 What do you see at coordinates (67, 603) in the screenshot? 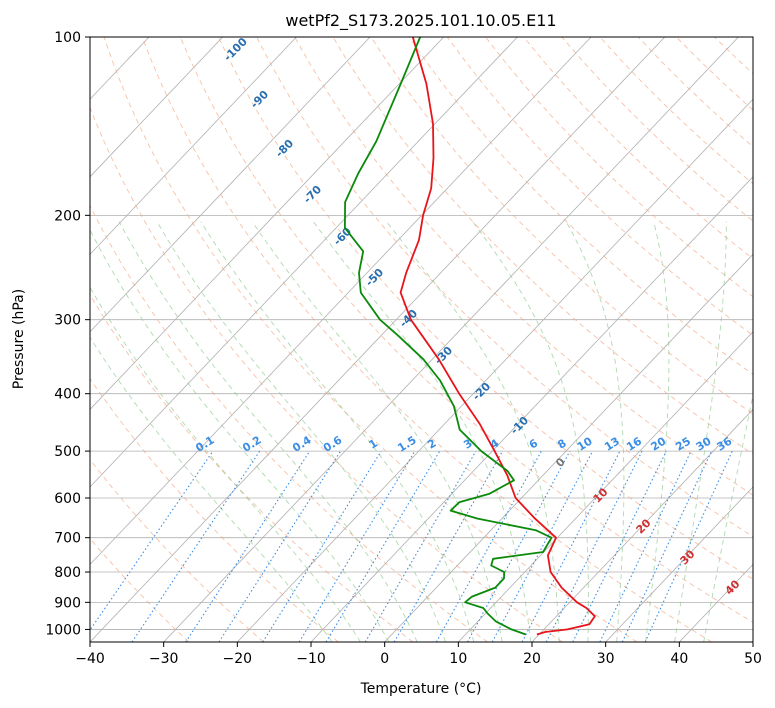
I see `y-tick-label: 900` at bounding box center [67, 603].